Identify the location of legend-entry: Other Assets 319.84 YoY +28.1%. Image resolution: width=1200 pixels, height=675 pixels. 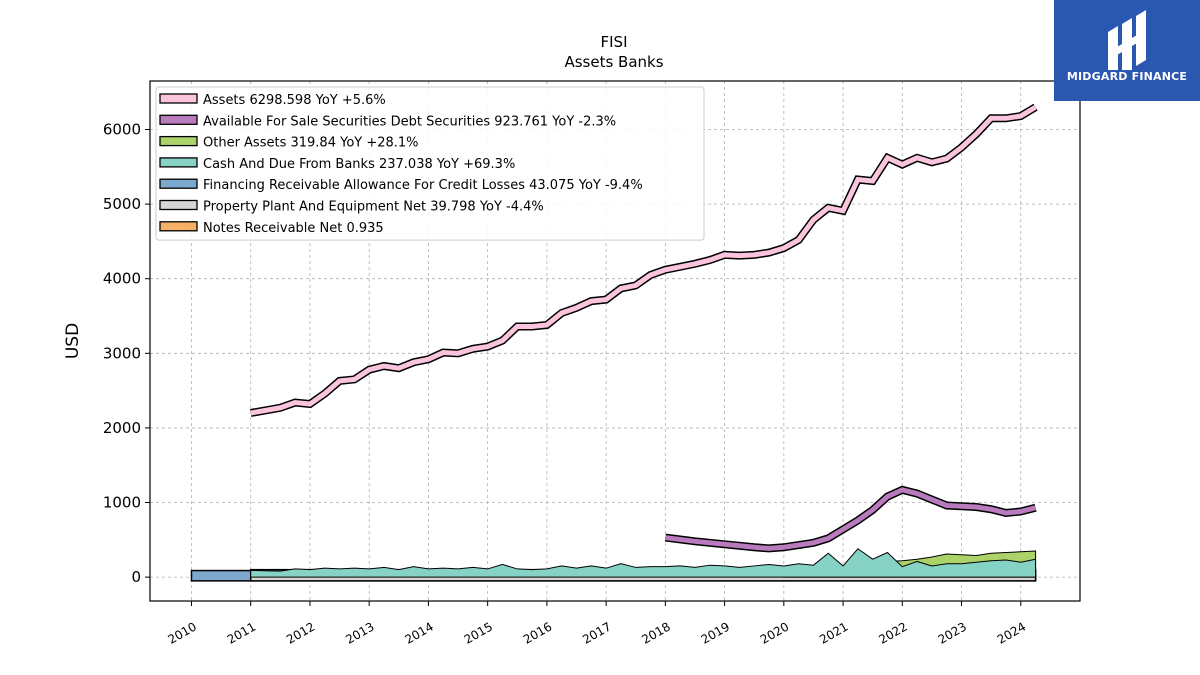
(311, 143).